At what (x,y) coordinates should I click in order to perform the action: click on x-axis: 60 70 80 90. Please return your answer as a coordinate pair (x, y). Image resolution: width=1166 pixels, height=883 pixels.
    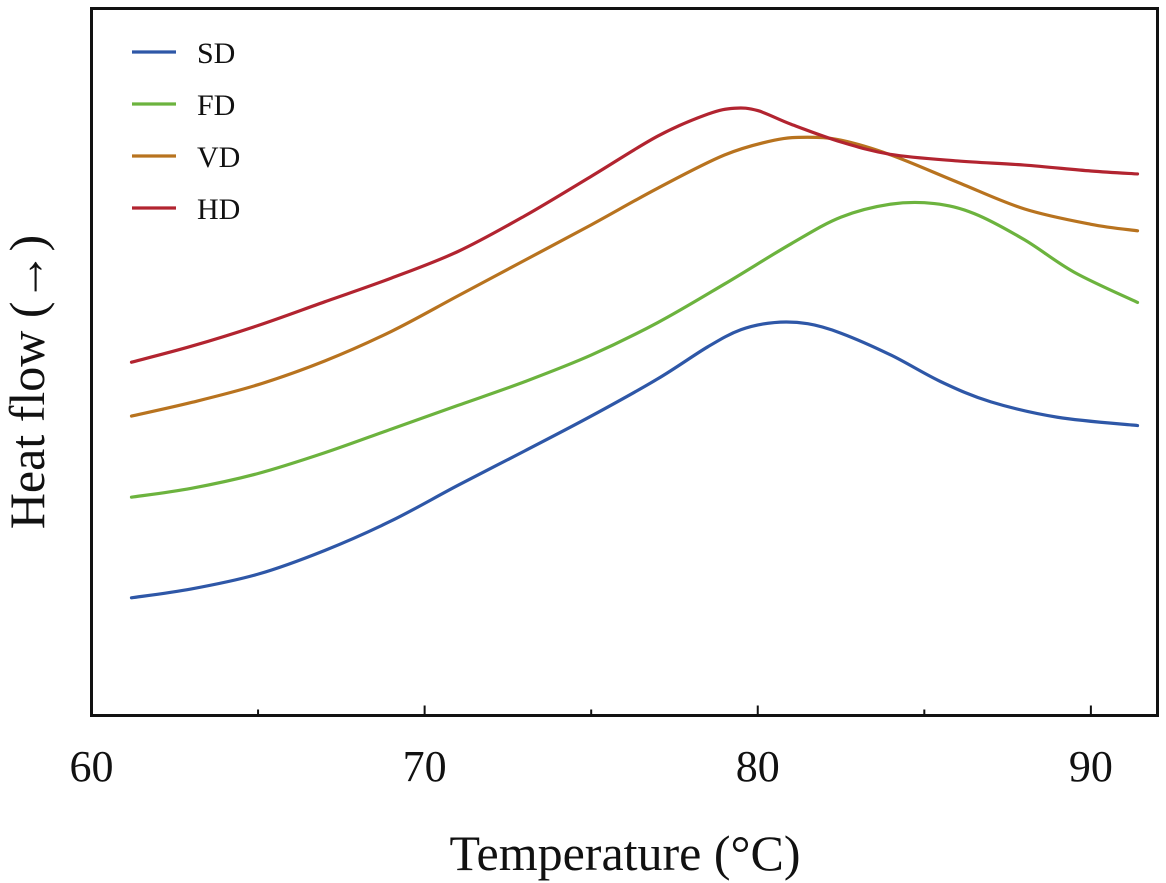
    Looking at the image, I should click on (591, 748).